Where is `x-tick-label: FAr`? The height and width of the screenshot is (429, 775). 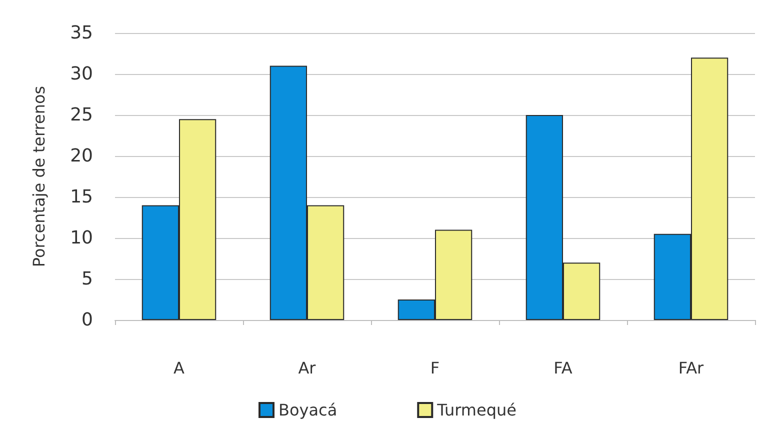
x-tick-label: FAr is located at coordinates (691, 368).